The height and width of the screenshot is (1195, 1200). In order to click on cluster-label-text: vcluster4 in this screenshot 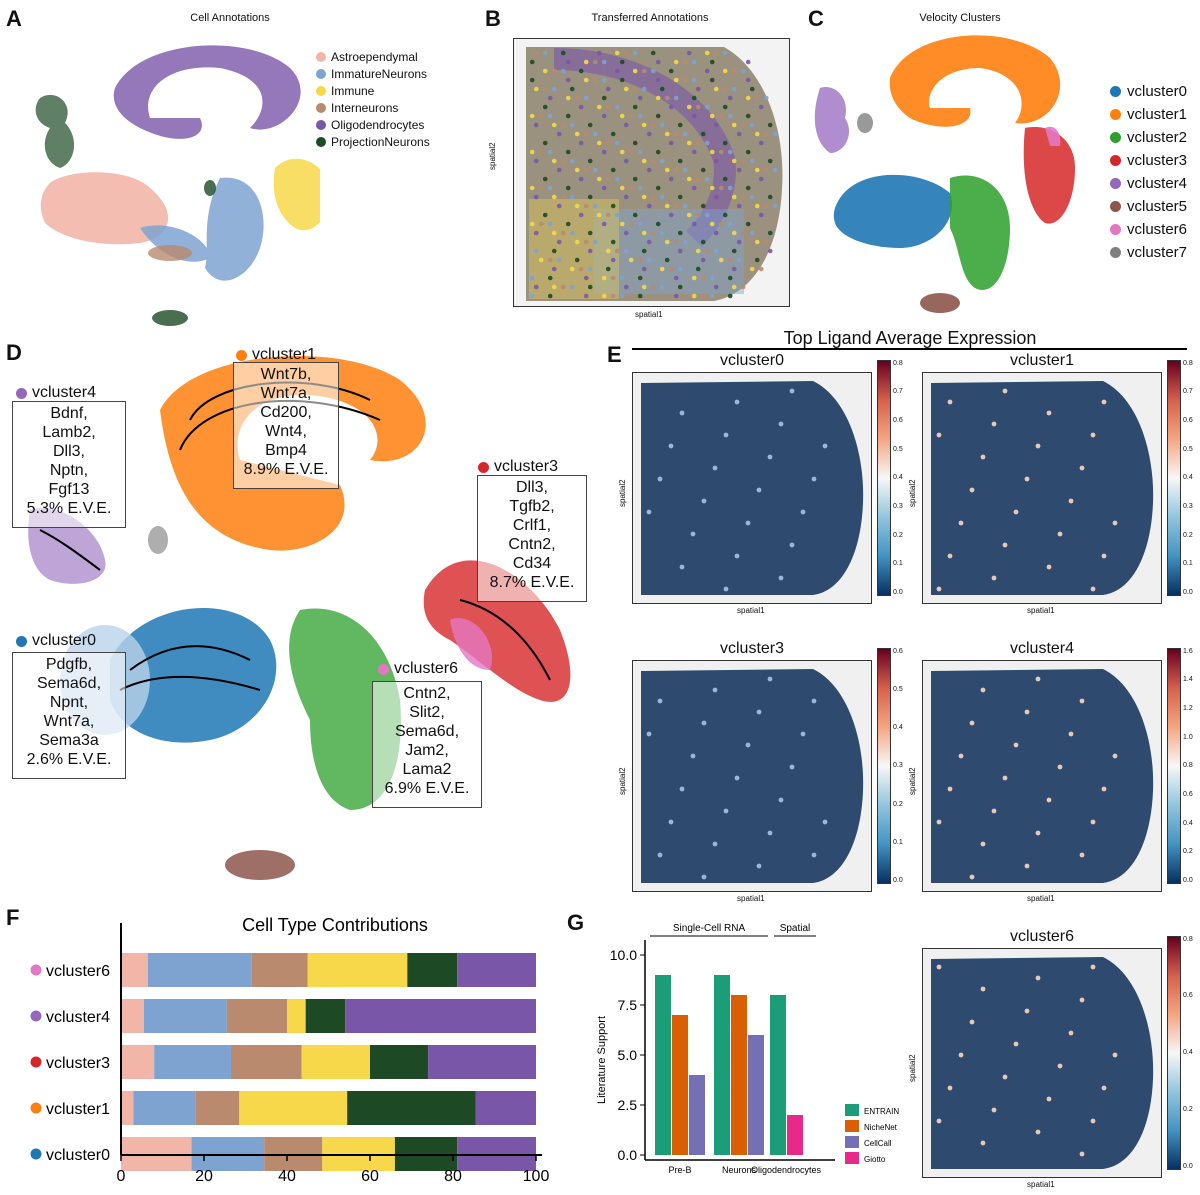, I will do `click(64, 392)`.